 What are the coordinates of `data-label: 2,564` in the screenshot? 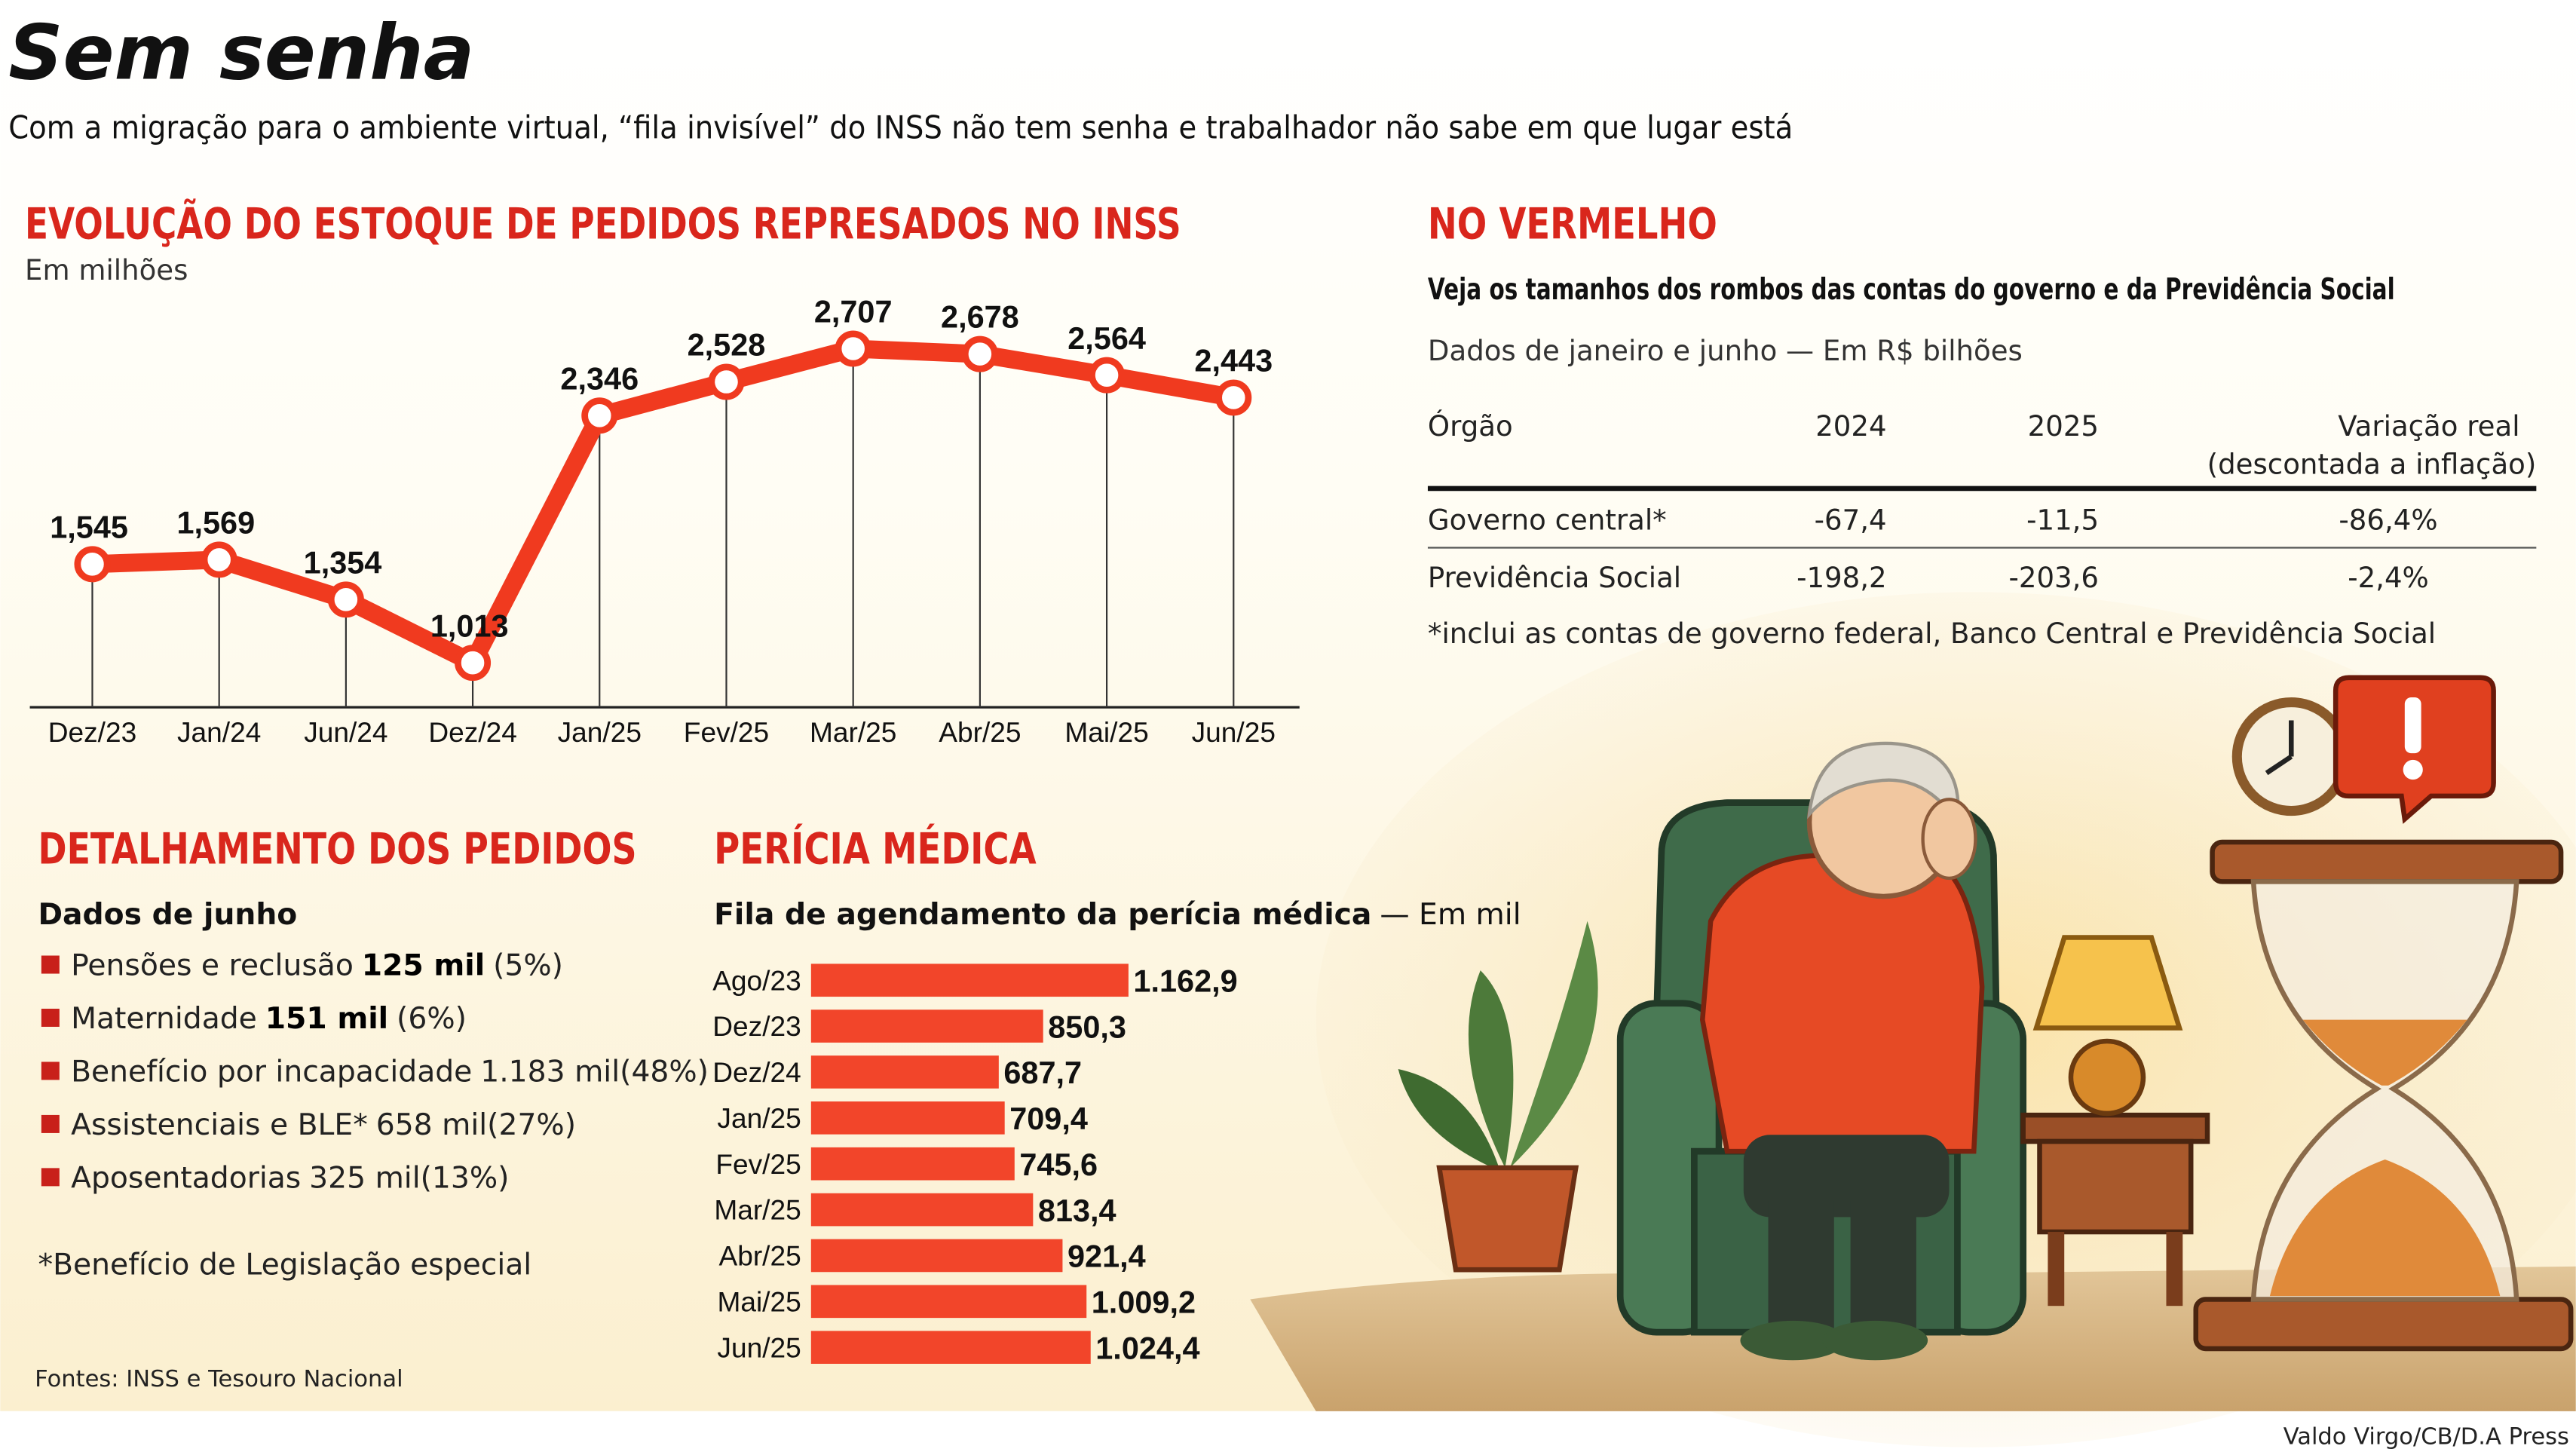 It's located at (1106, 338).